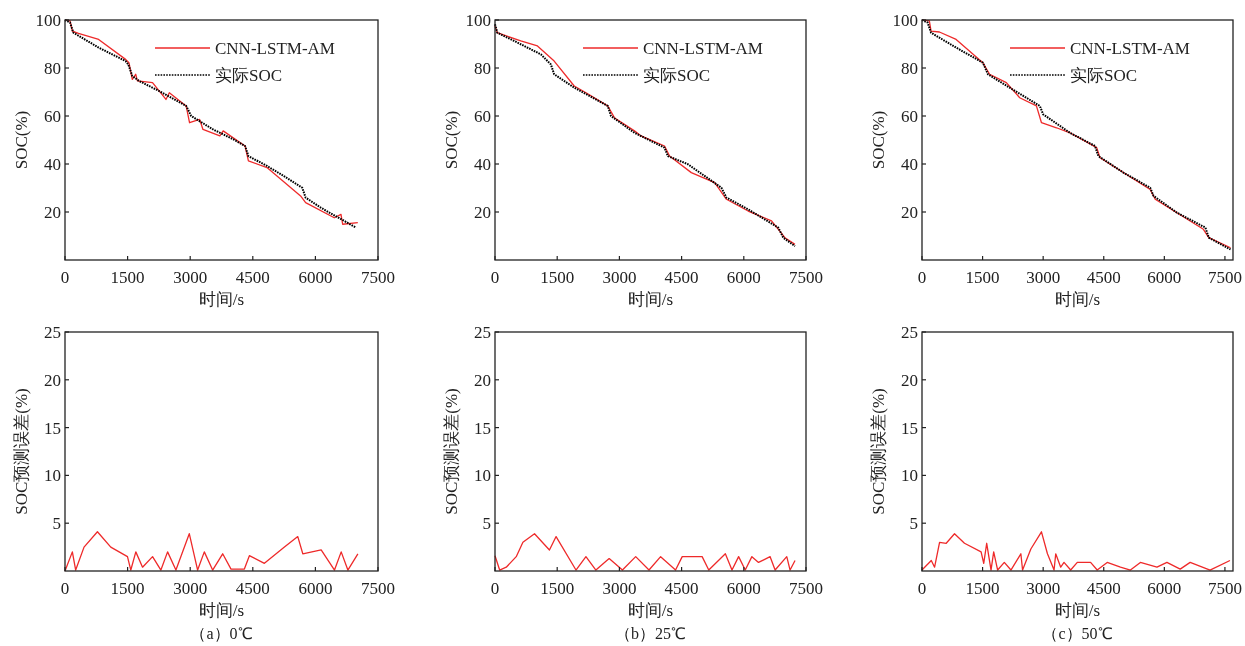 The width and height of the screenshot is (1245, 646). Describe the element at coordinates (1077, 633) in the screenshot. I see `text: （c）50℃` at that location.